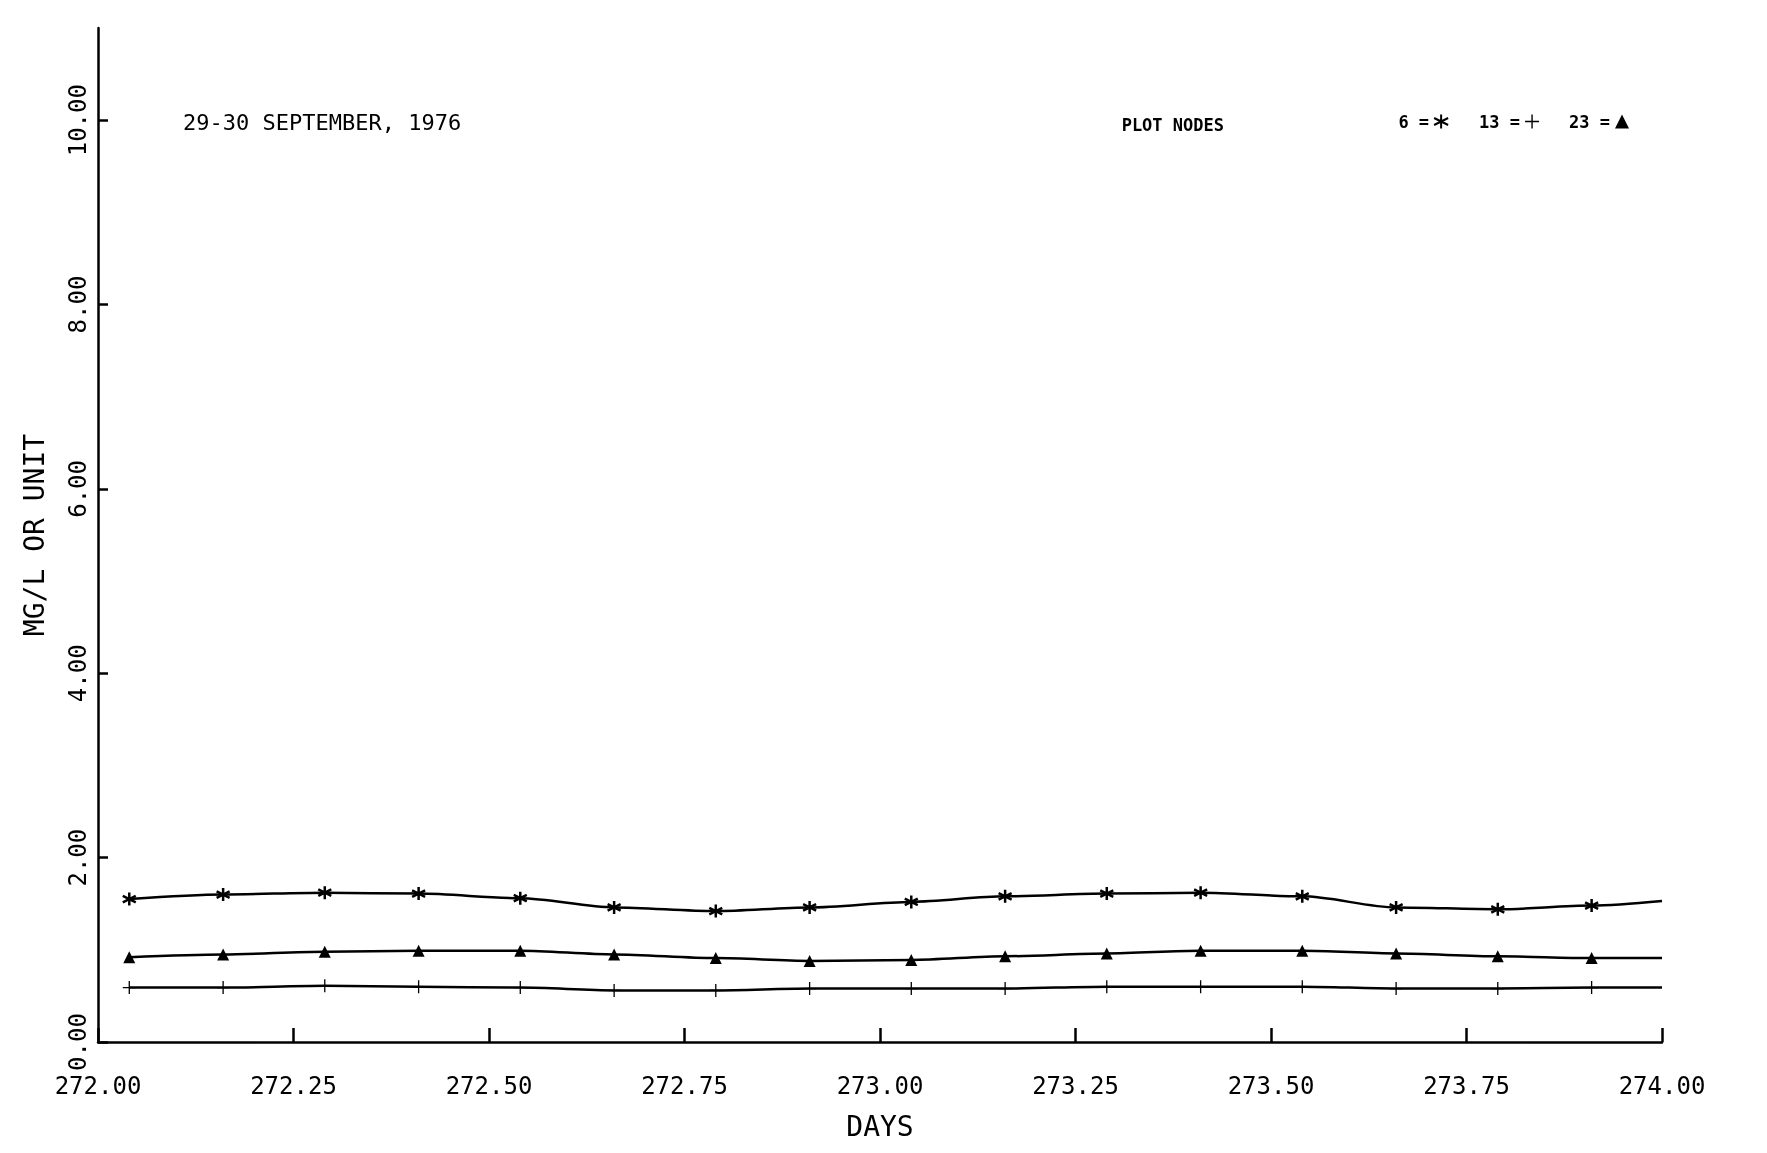 This screenshot has width=1767, height=1153. Describe the element at coordinates (880, 1126) in the screenshot. I see `x-axis-title: DAYS` at that location.